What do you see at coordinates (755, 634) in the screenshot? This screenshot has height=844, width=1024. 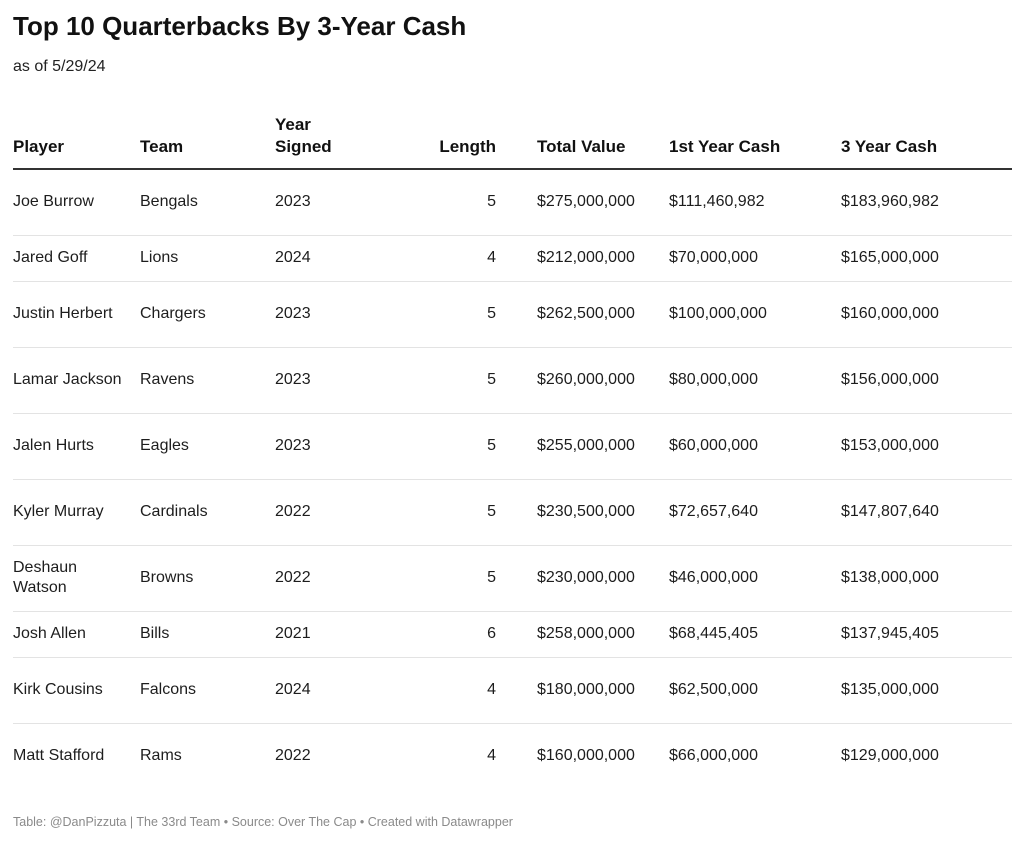 I see `cell-first-year-cash: $68,445,405` at bounding box center [755, 634].